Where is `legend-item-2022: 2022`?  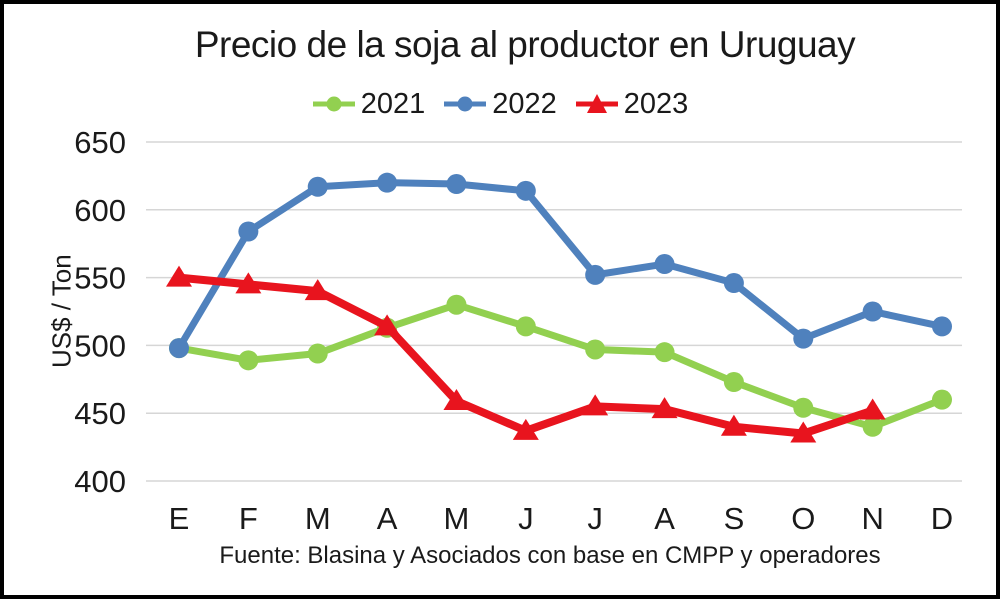 legend-item-2022: 2022 is located at coordinates (500, 104).